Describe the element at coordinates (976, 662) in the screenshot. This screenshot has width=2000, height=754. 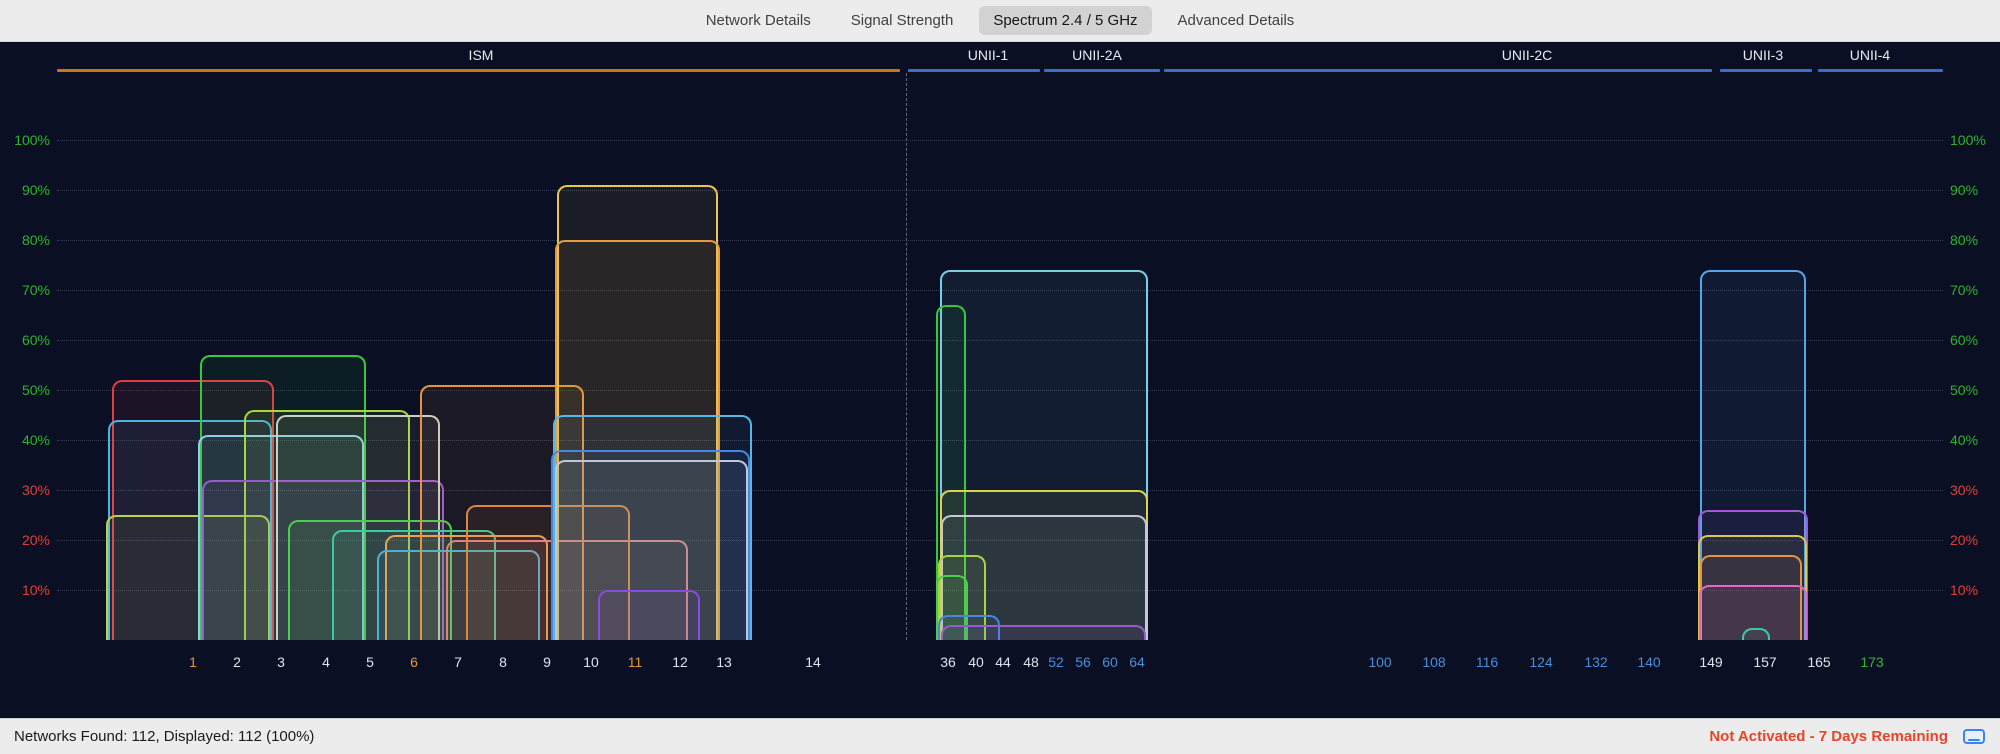
I see `channel-label-40: 40` at that location.